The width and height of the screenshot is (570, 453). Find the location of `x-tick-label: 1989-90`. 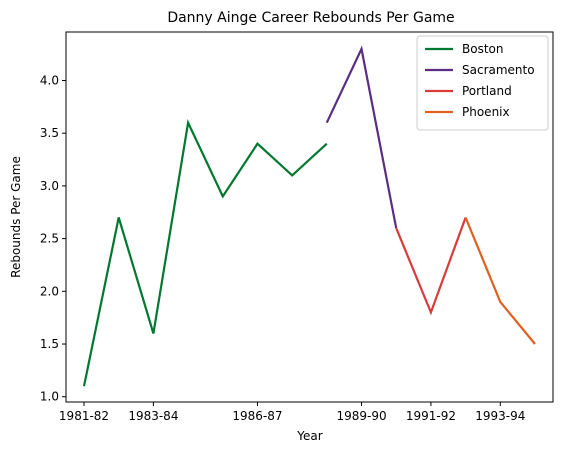

x-tick-label: 1989-90 is located at coordinates (361, 416).